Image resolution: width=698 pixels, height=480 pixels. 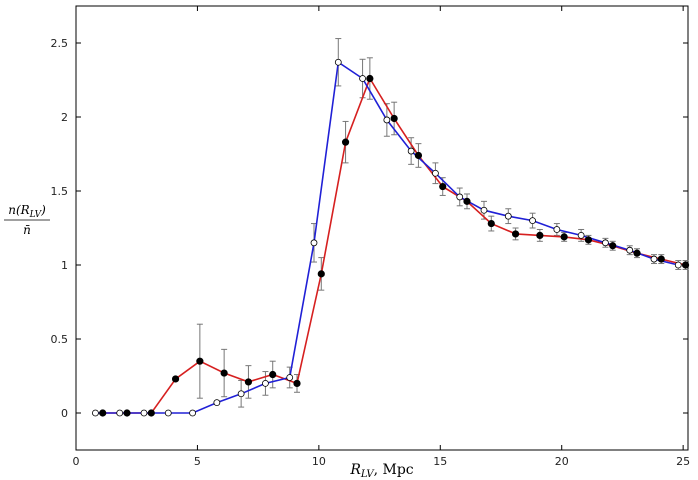 I want to click on y-tick-label: 0, so click(x=64, y=413).